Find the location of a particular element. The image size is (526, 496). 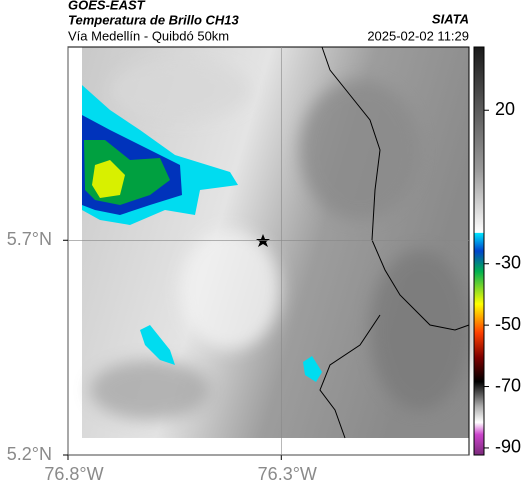

colorbar-tick-label: 20 is located at coordinates (505, 109).